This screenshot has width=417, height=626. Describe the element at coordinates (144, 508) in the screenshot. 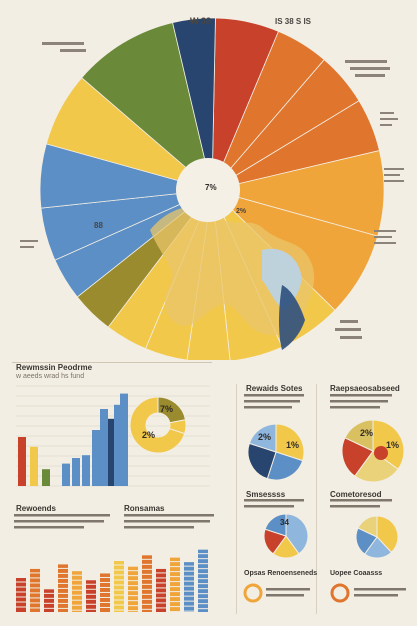

I see `bl-caption-2: Ronsamas` at that location.